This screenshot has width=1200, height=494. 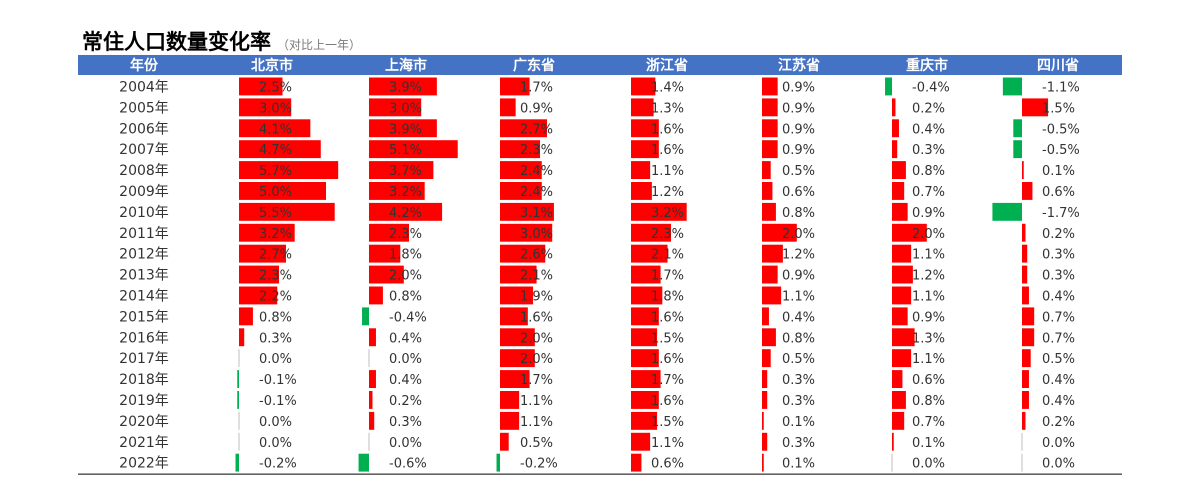 What do you see at coordinates (667, 234) in the screenshot?
I see `data-label: 2.3%` at bounding box center [667, 234].